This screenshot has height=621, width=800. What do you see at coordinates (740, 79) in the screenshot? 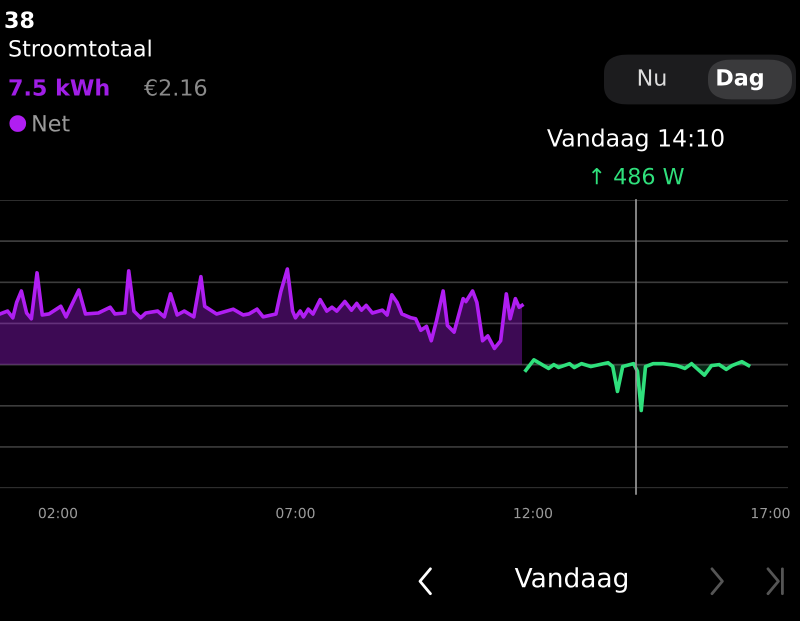
I see `text: Dag` at bounding box center [740, 79].